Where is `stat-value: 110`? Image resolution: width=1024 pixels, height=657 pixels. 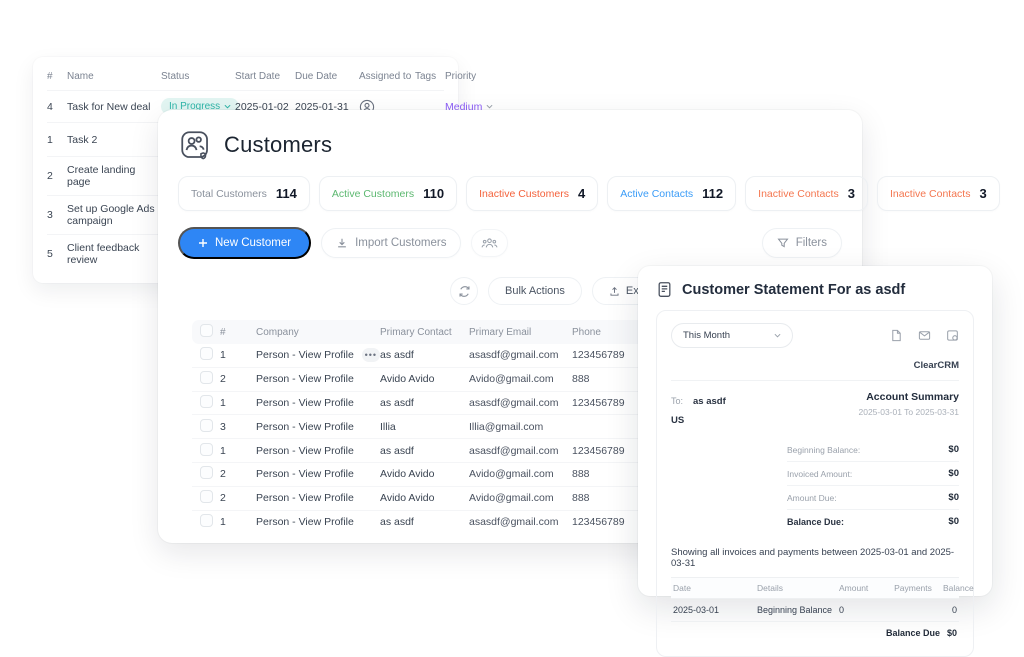
stat-value: 110 is located at coordinates (434, 193).